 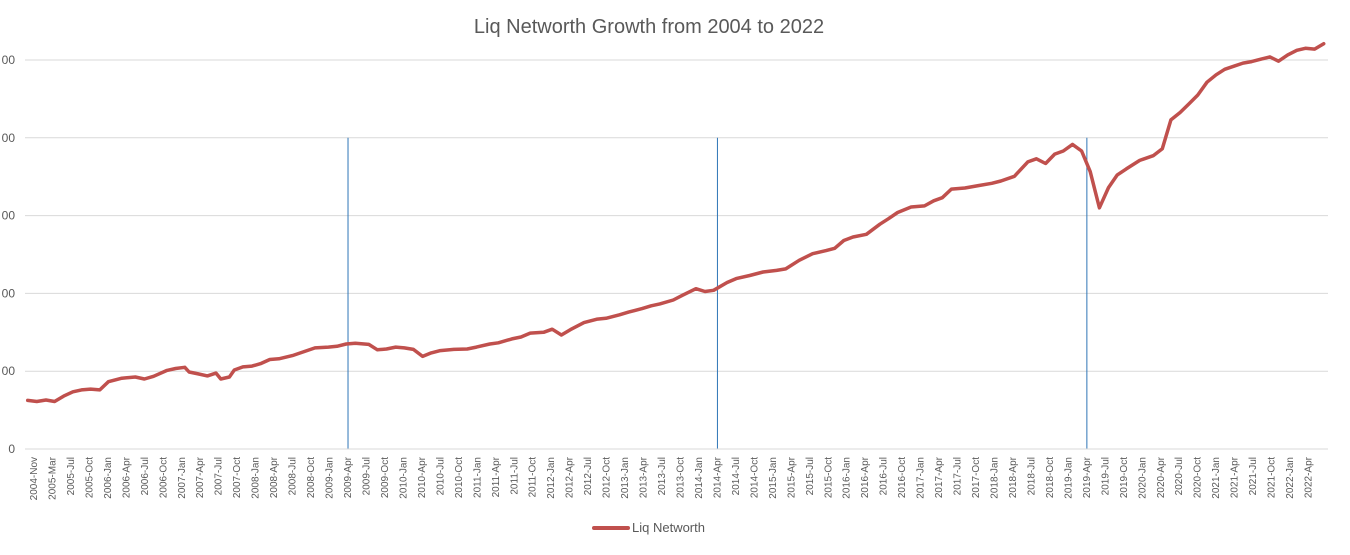 I want to click on y-tick-label: 0, so click(x=11, y=449).